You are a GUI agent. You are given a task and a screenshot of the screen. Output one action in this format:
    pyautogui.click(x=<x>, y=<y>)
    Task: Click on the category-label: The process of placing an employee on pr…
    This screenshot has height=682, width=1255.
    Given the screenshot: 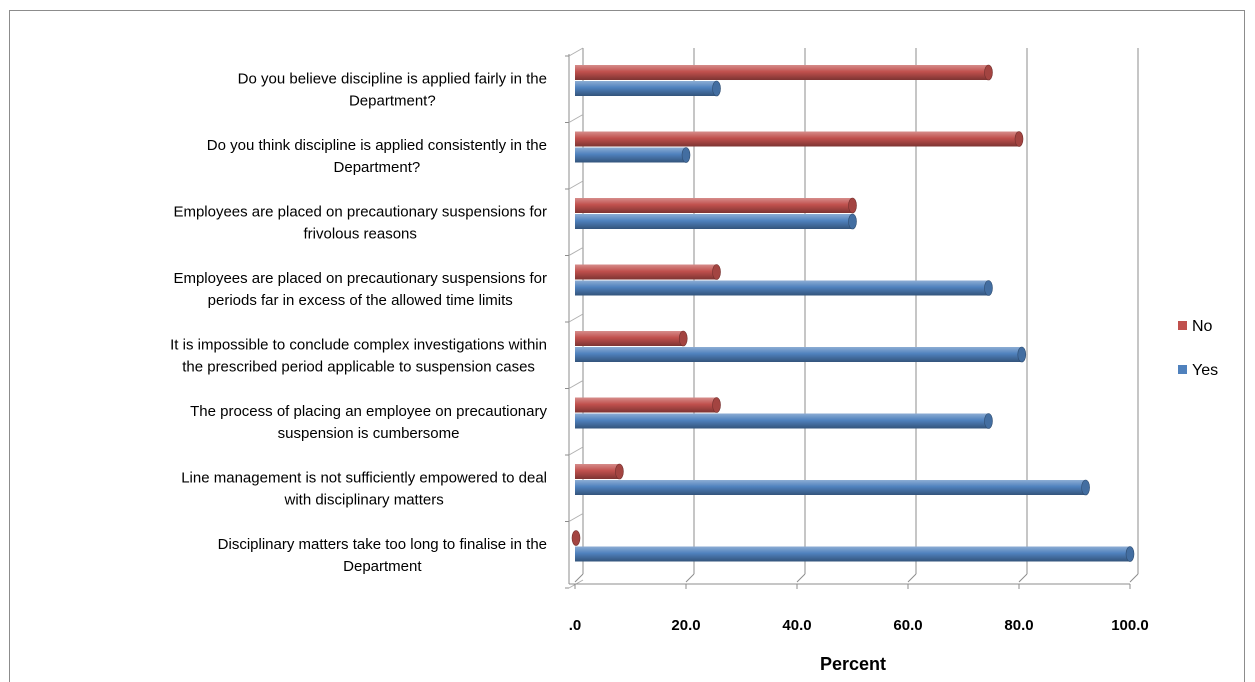 What is the action you would take?
    pyautogui.click(x=368, y=422)
    